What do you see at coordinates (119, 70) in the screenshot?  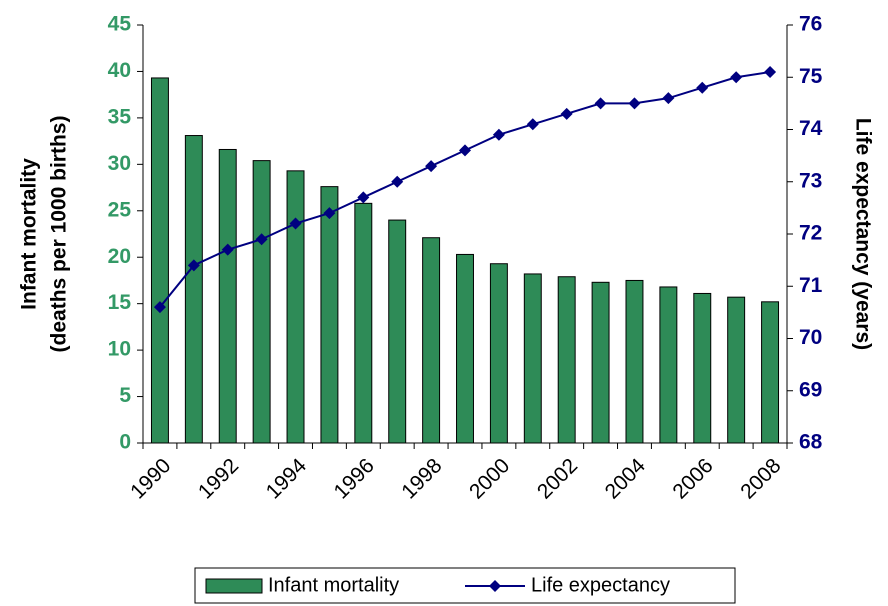 I see `y-tick-label: 40` at bounding box center [119, 70].